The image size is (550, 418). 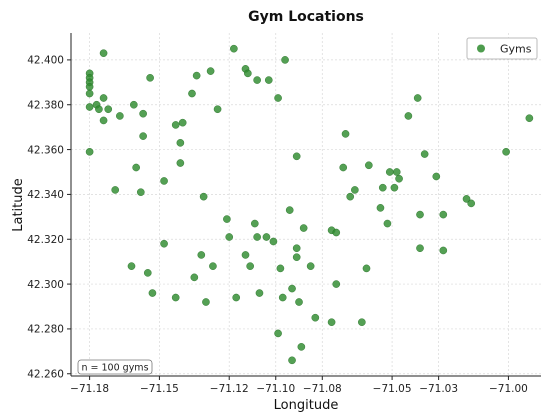 What do you see at coordinates (516, 49) in the screenshot?
I see `legend-label-gyms: Gyms` at bounding box center [516, 49].